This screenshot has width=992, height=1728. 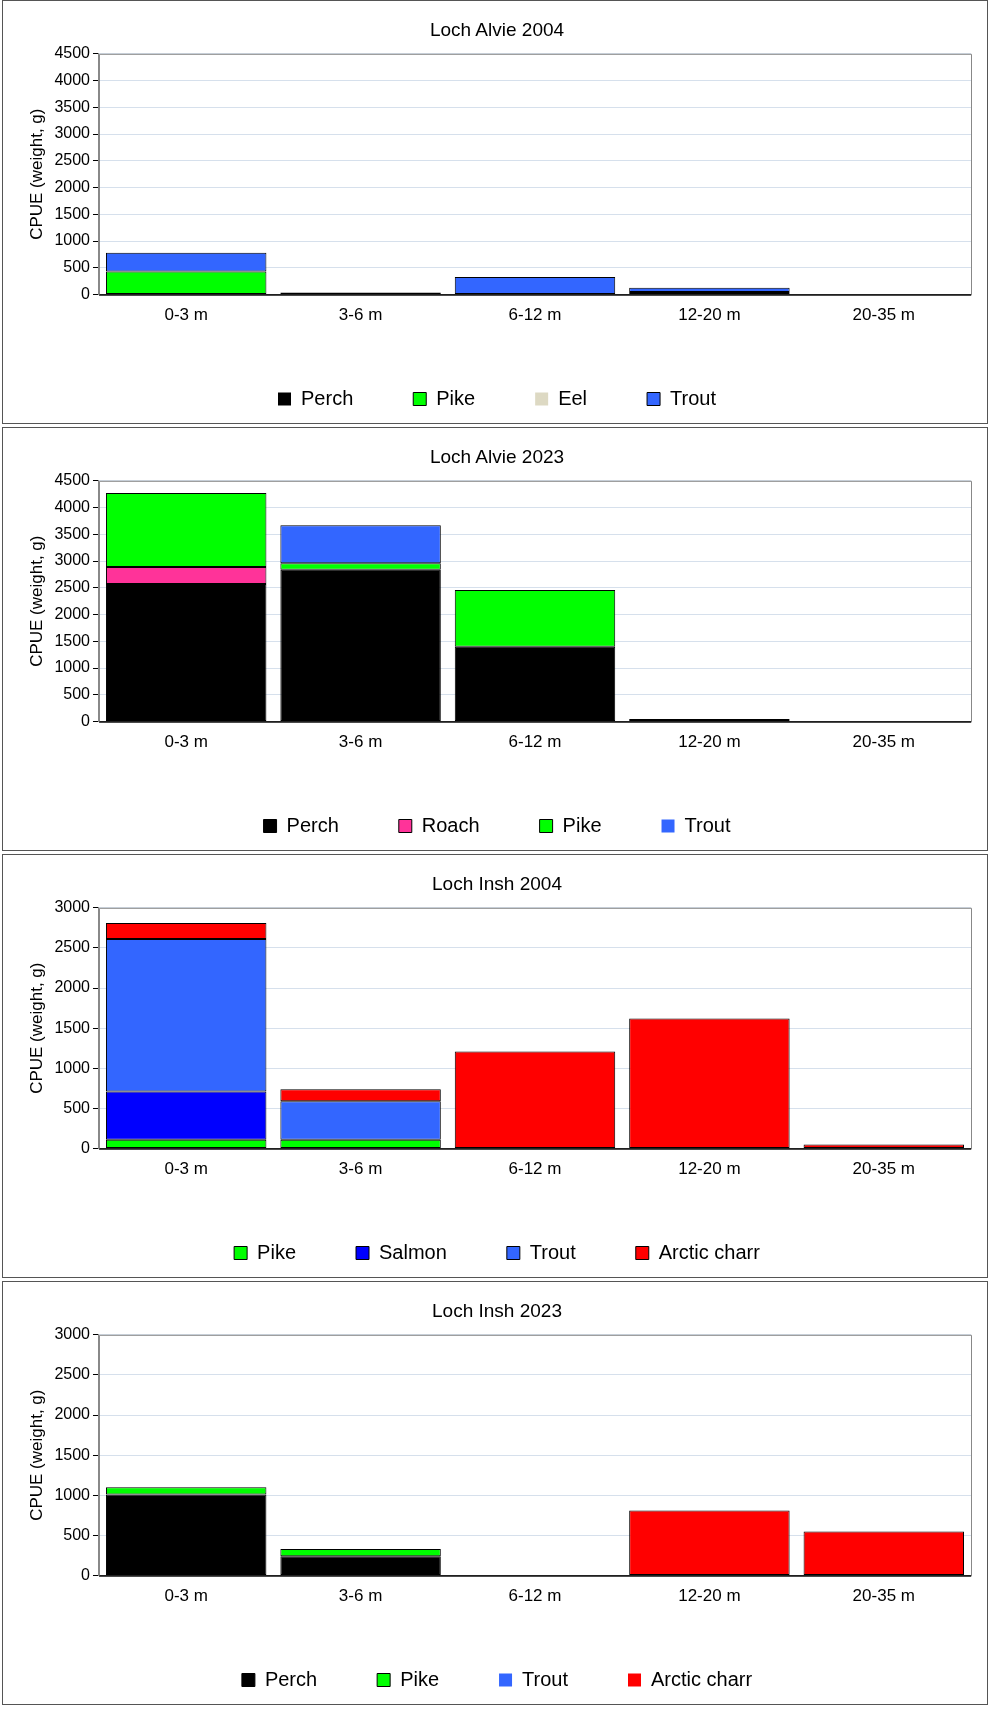 I want to click on chart-title: Loch Alvie 2004, so click(x=497, y=29).